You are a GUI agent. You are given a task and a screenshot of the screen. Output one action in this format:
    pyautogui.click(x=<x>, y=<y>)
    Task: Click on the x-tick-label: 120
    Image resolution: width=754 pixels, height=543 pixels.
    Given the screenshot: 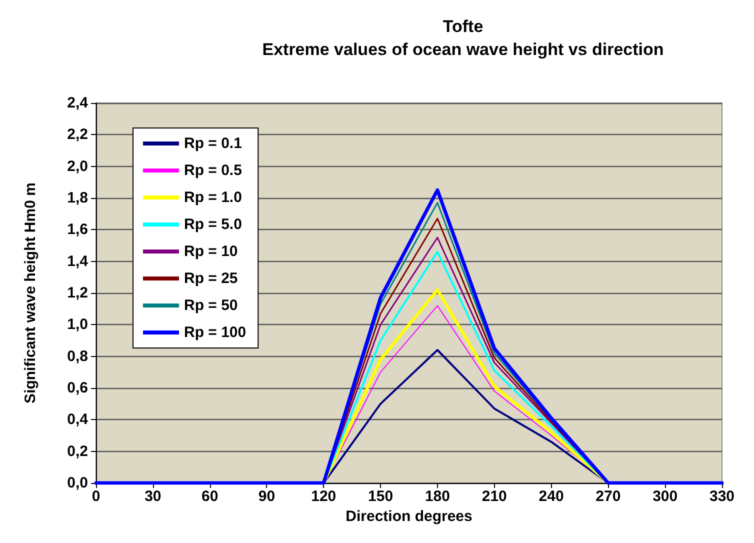 What is the action you would take?
    pyautogui.click(x=323, y=496)
    